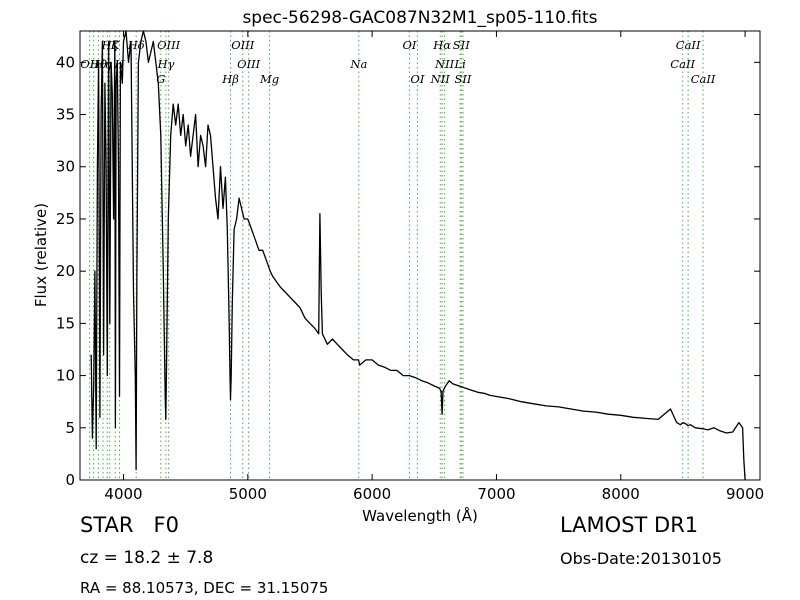  What do you see at coordinates (745, 494) in the screenshot?
I see `x-tick-label: 9000` at bounding box center [745, 494].